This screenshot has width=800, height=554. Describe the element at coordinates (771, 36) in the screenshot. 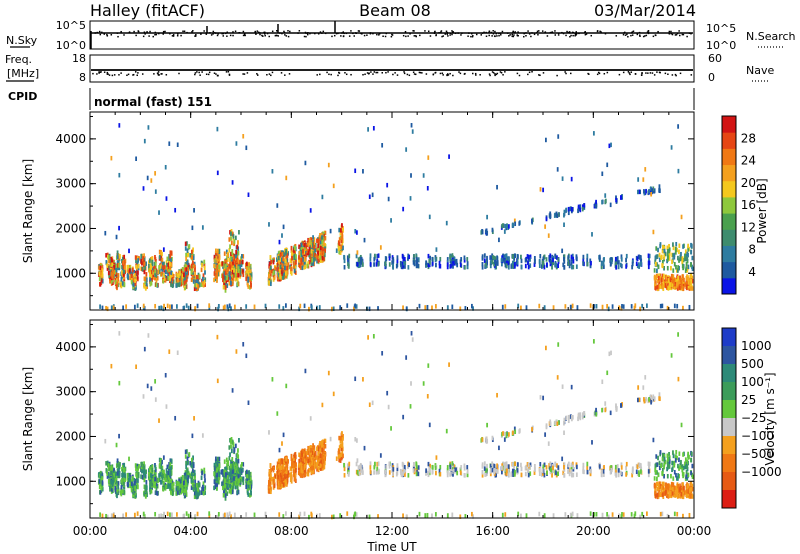

I see `nsearch-label: N.Search` at that location.